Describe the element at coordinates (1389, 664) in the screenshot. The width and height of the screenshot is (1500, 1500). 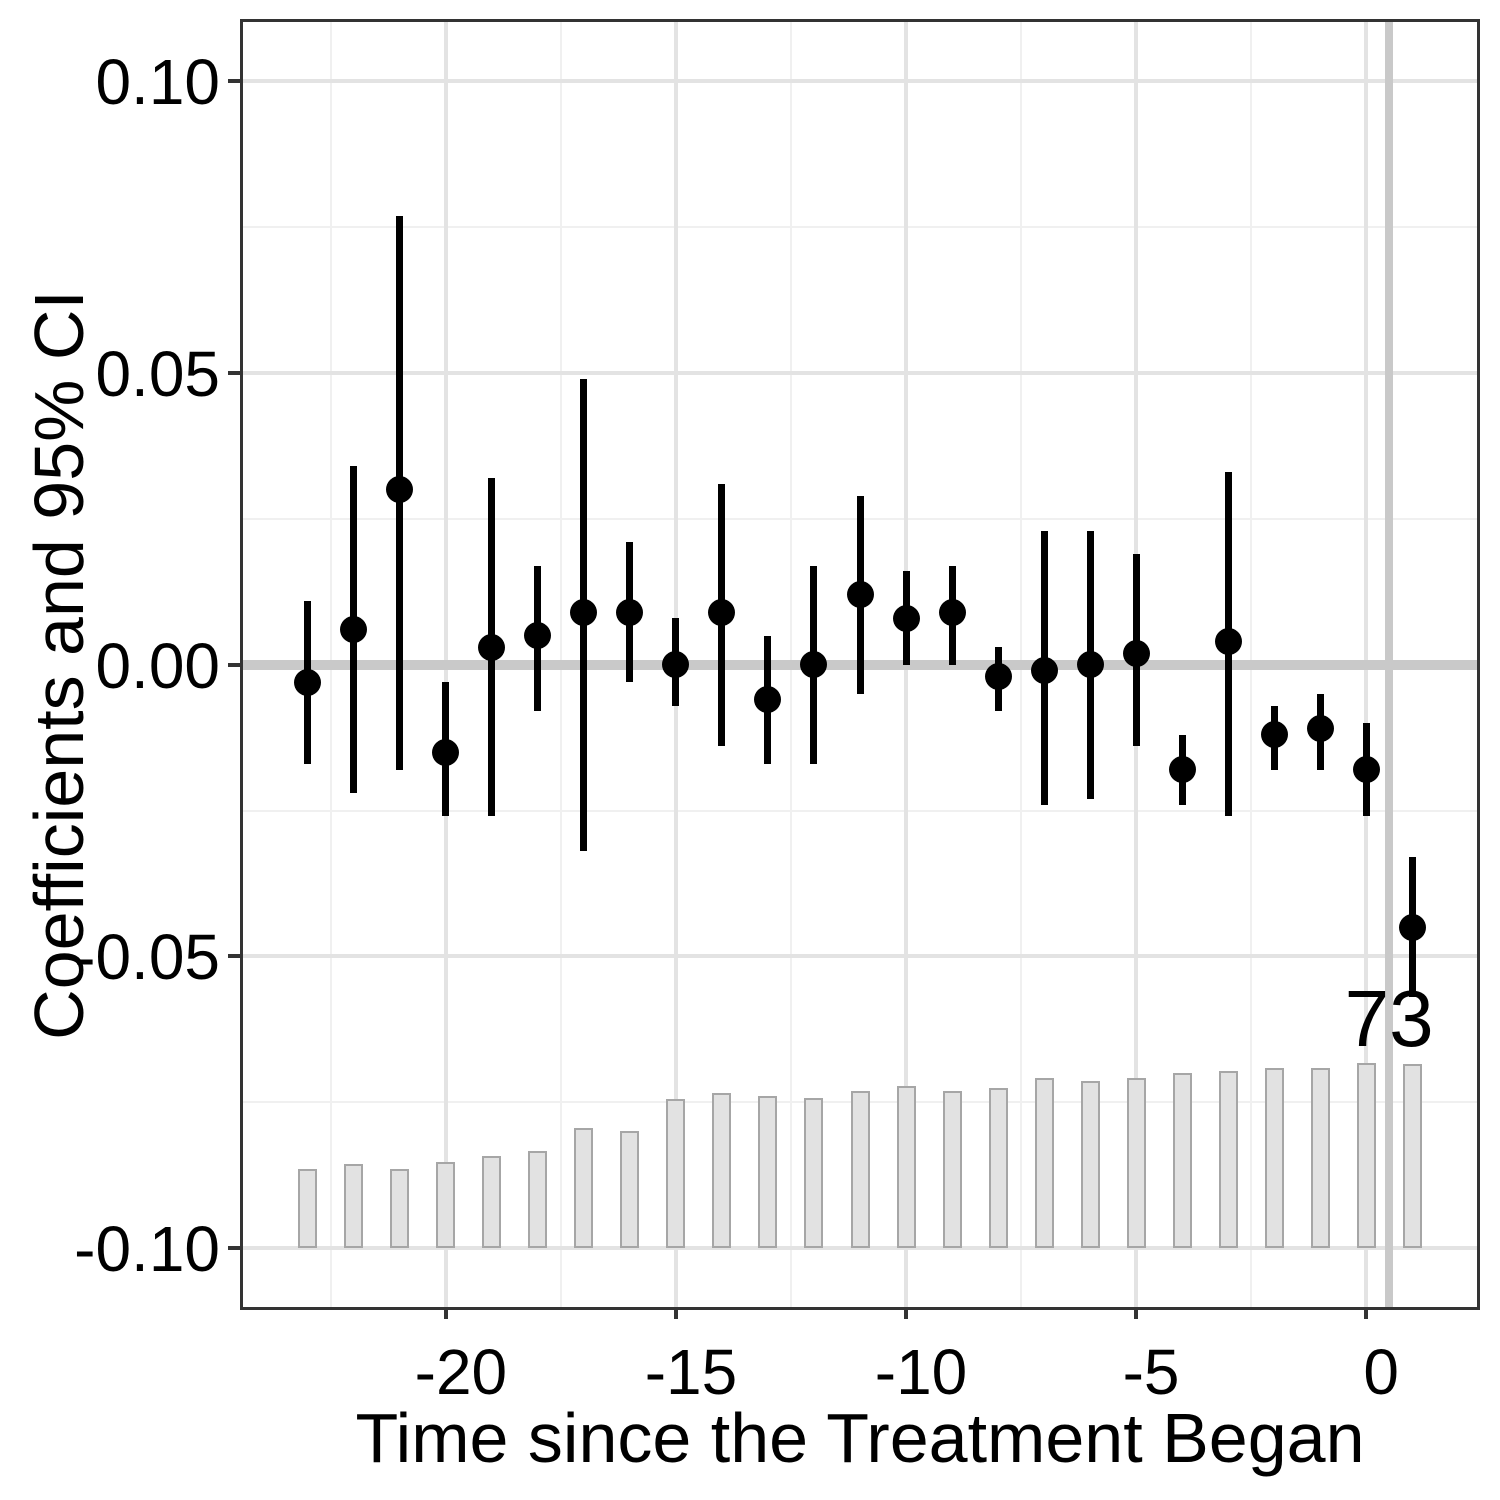
I see `treatment-start-line` at that location.